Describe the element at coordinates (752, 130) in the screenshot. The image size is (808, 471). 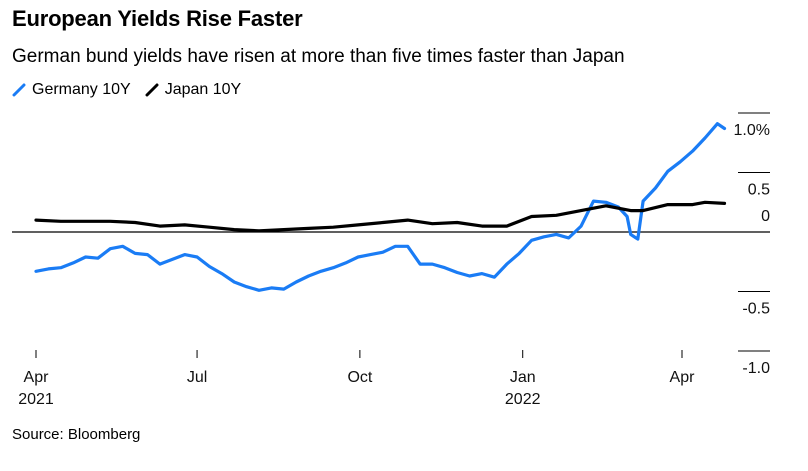
I see `y-tick-label: 1.0%` at that location.